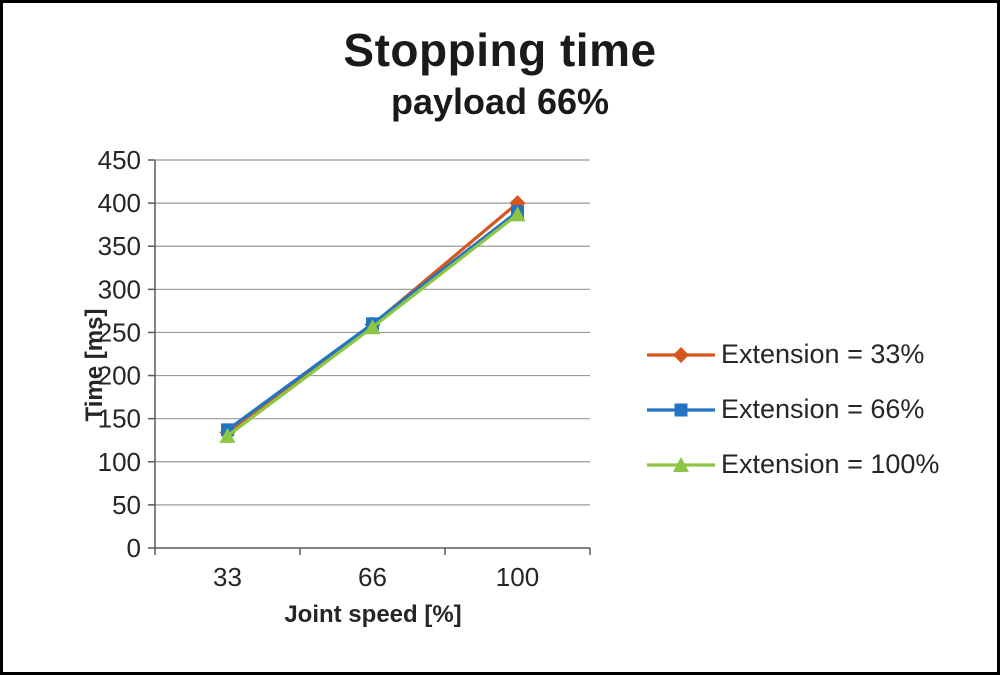 This screenshot has width=1000, height=675. Describe the element at coordinates (119, 160) in the screenshot. I see `y-tick-label: 450` at that location.